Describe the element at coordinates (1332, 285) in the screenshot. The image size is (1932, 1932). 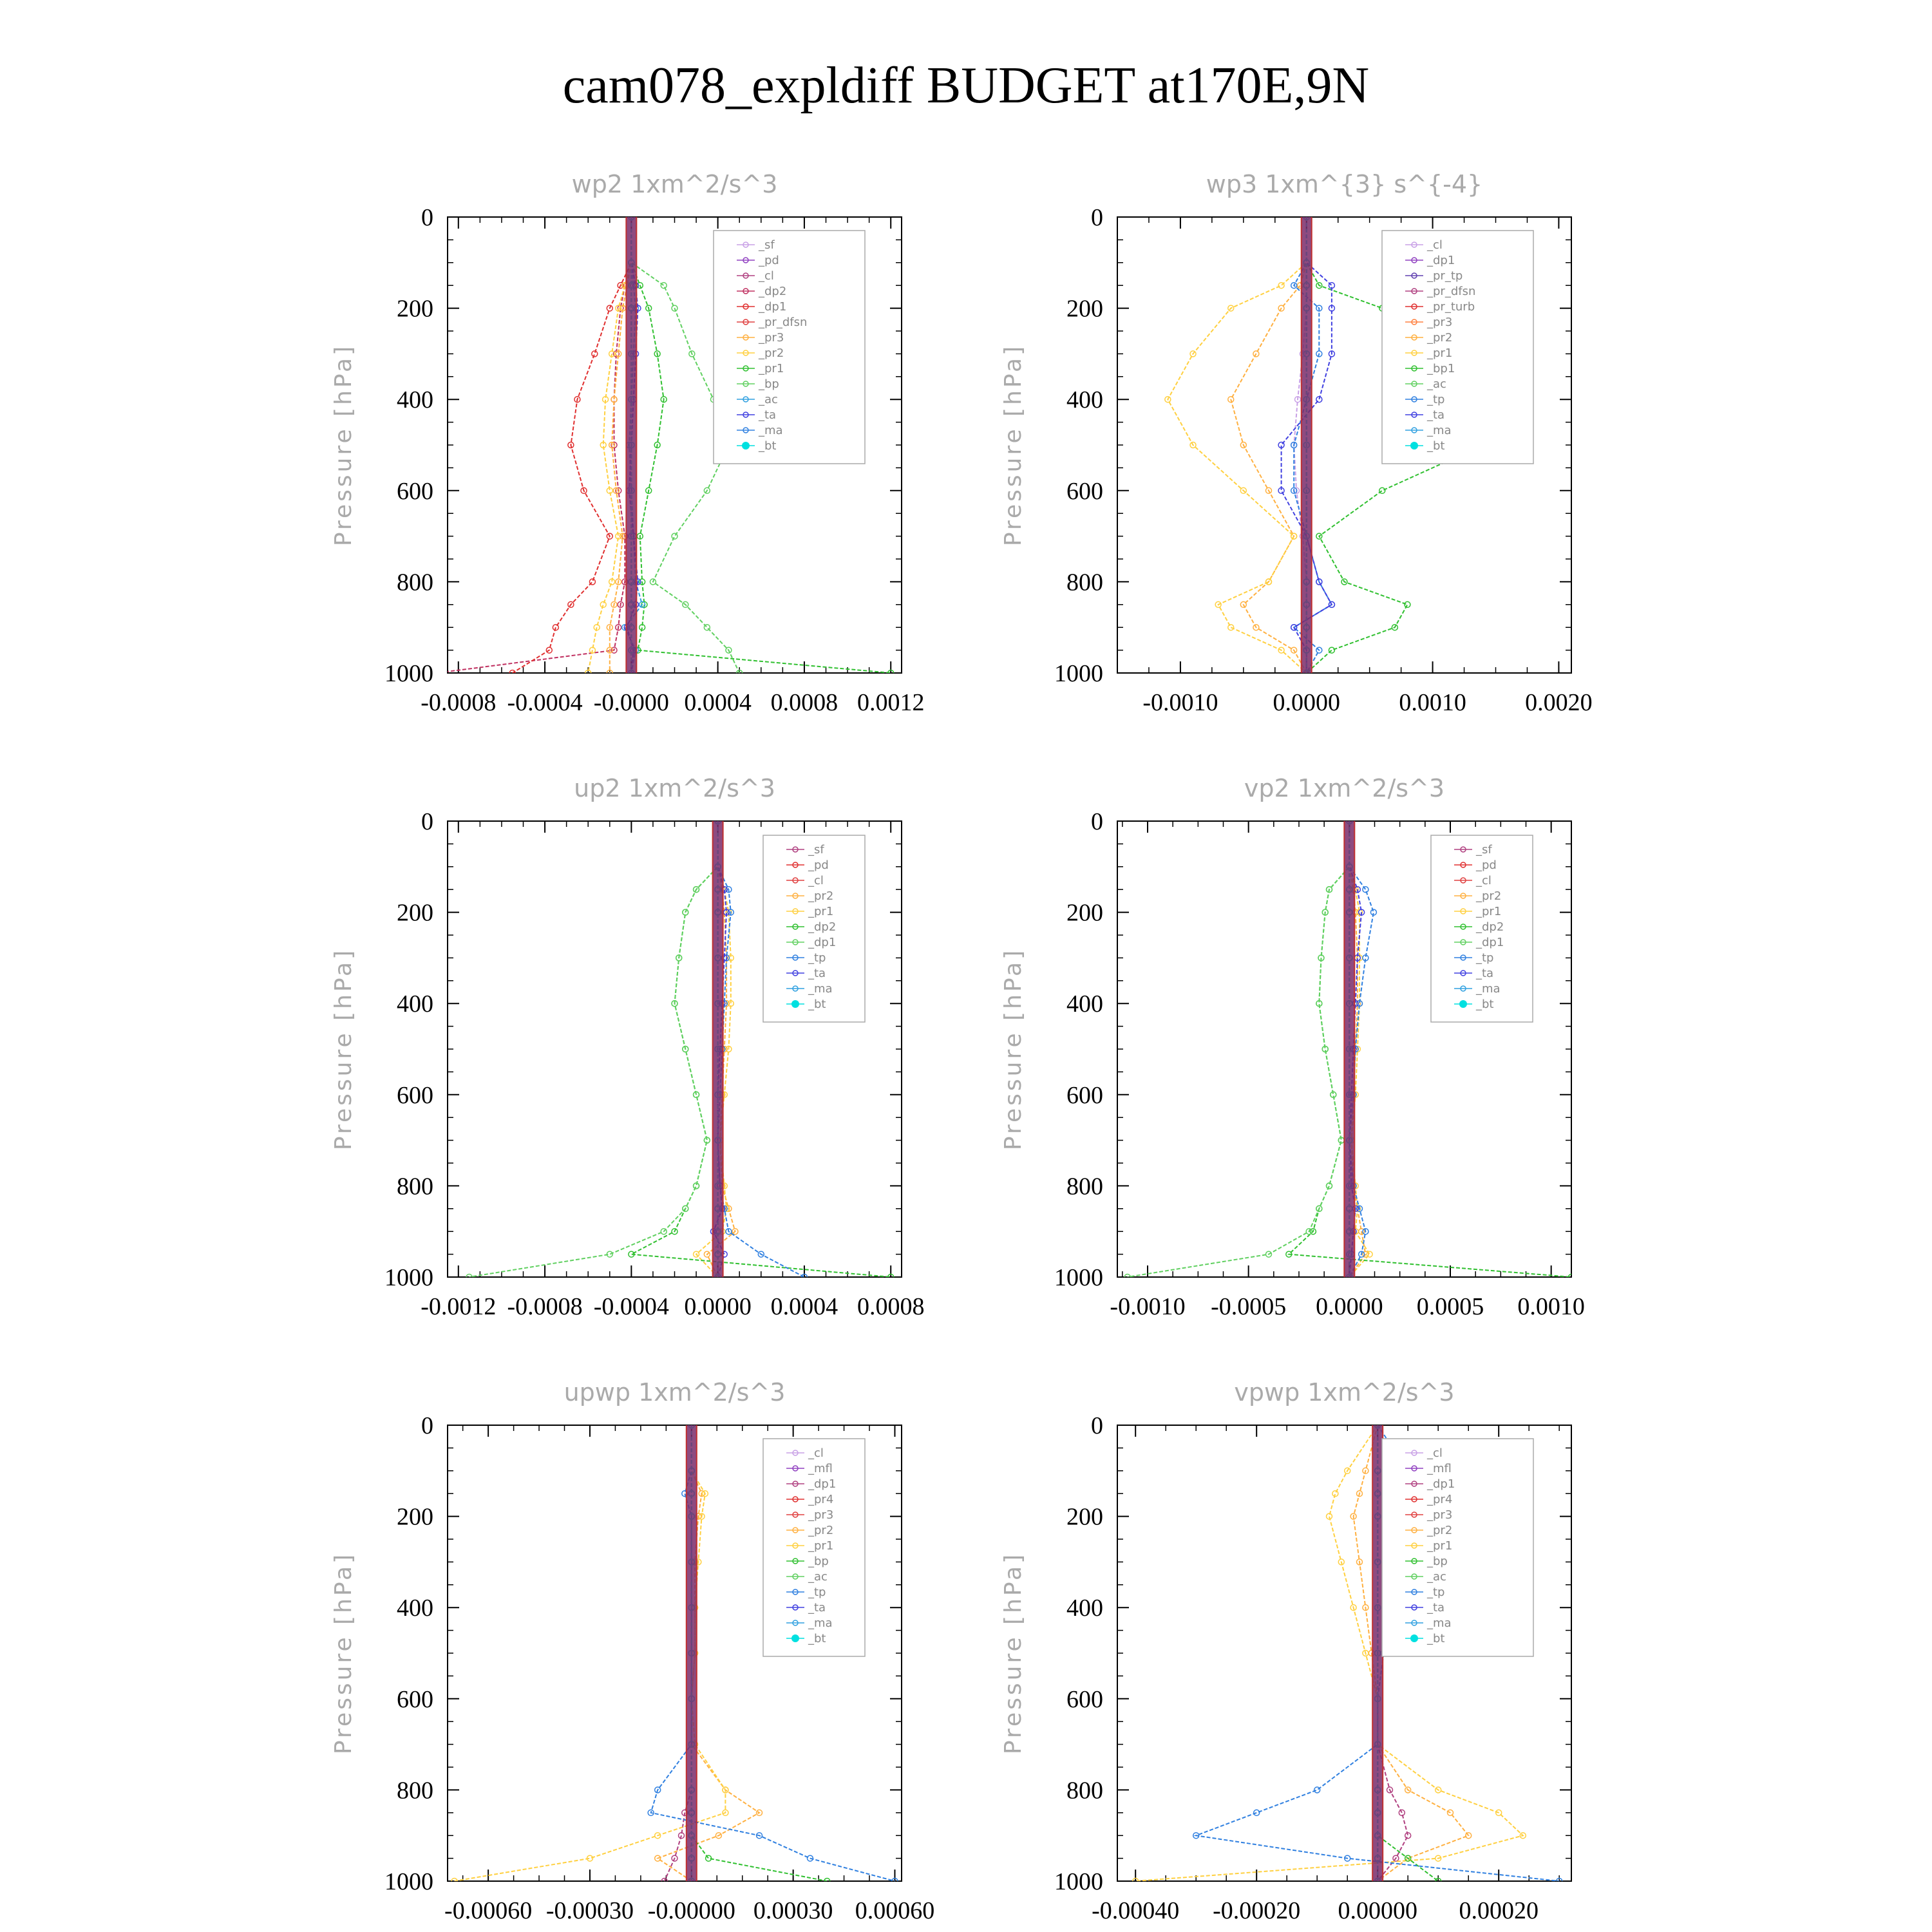
I see `data-point-ta` at that location.